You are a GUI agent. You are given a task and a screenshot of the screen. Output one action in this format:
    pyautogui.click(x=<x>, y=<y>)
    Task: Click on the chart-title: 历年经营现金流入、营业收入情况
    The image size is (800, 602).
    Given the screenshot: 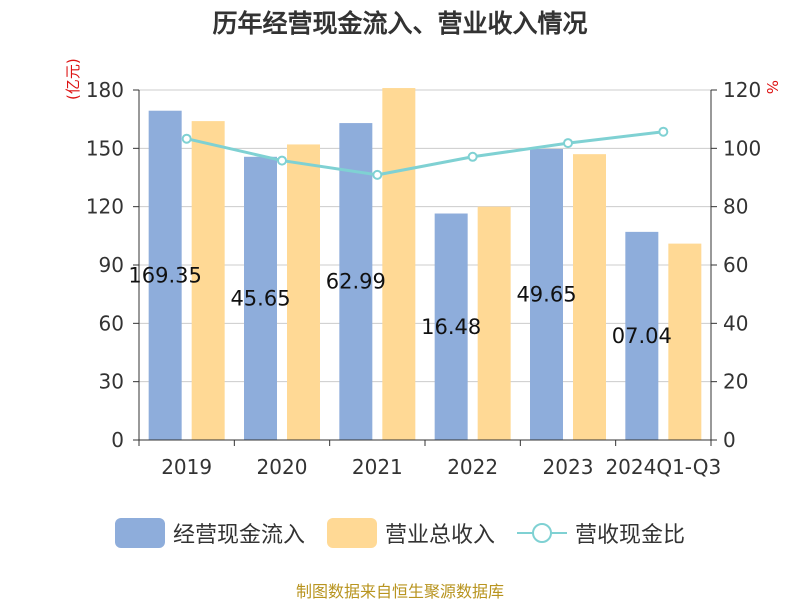 What is the action you would take?
    pyautogui.click(x=400, y=23)
    